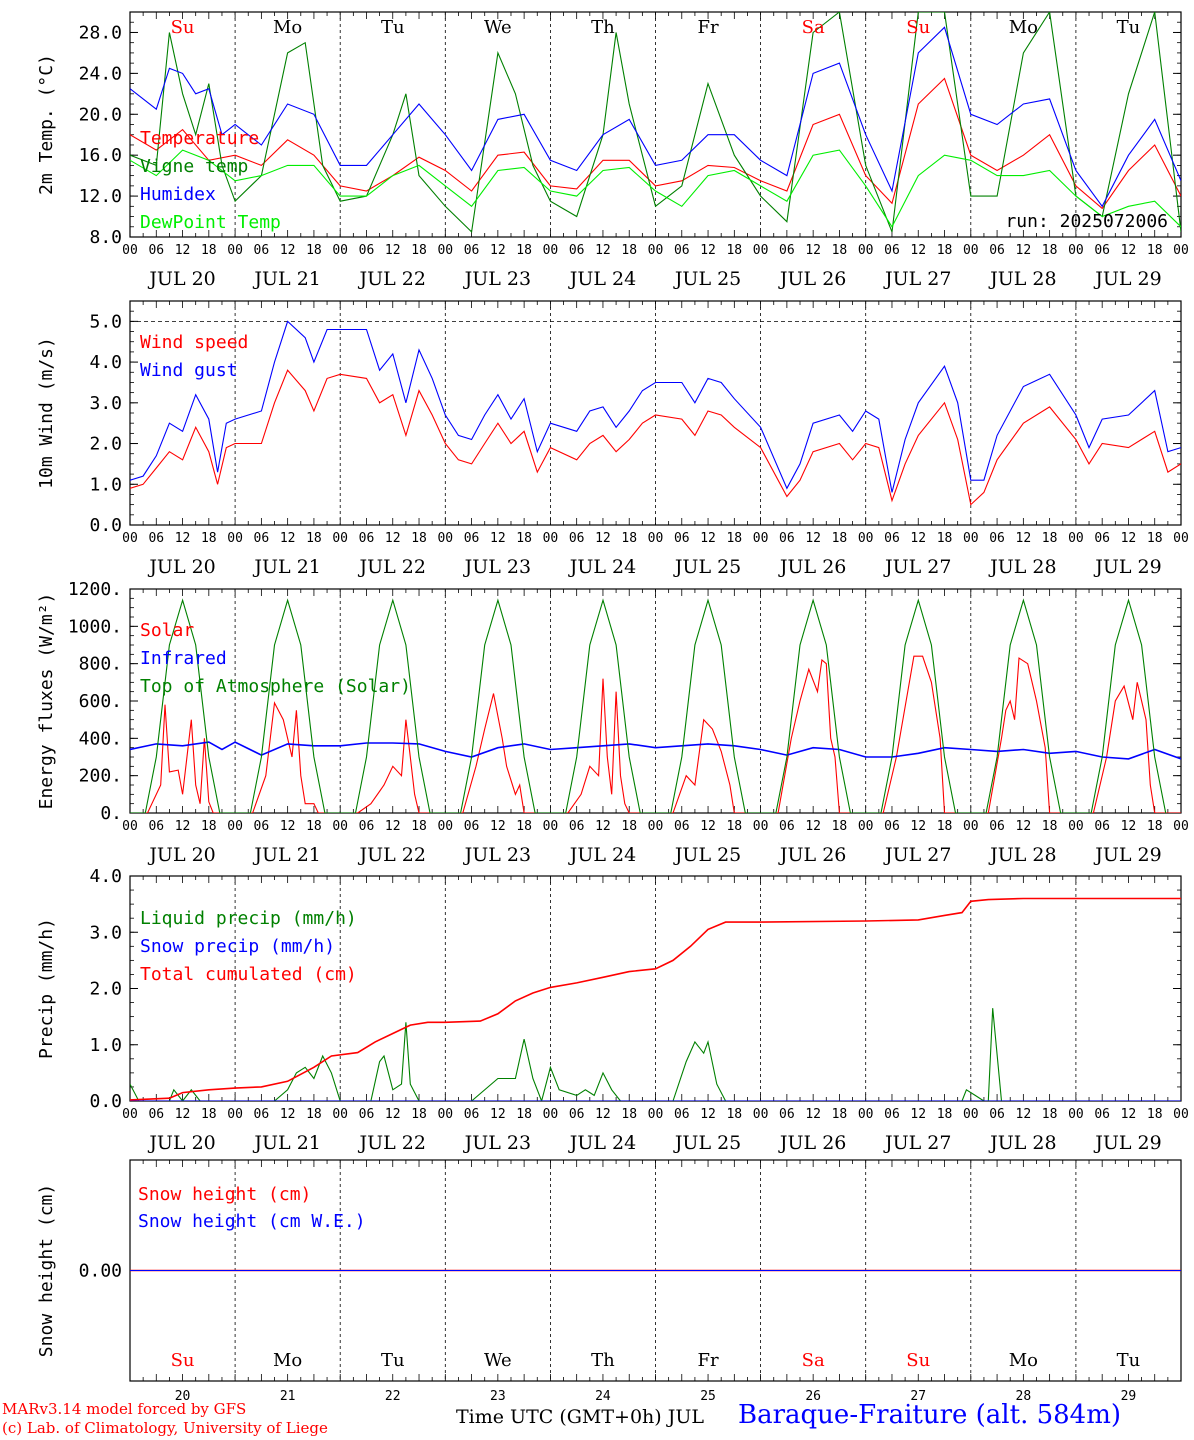  I want to click on day-number: 21, so click(288, 1396).